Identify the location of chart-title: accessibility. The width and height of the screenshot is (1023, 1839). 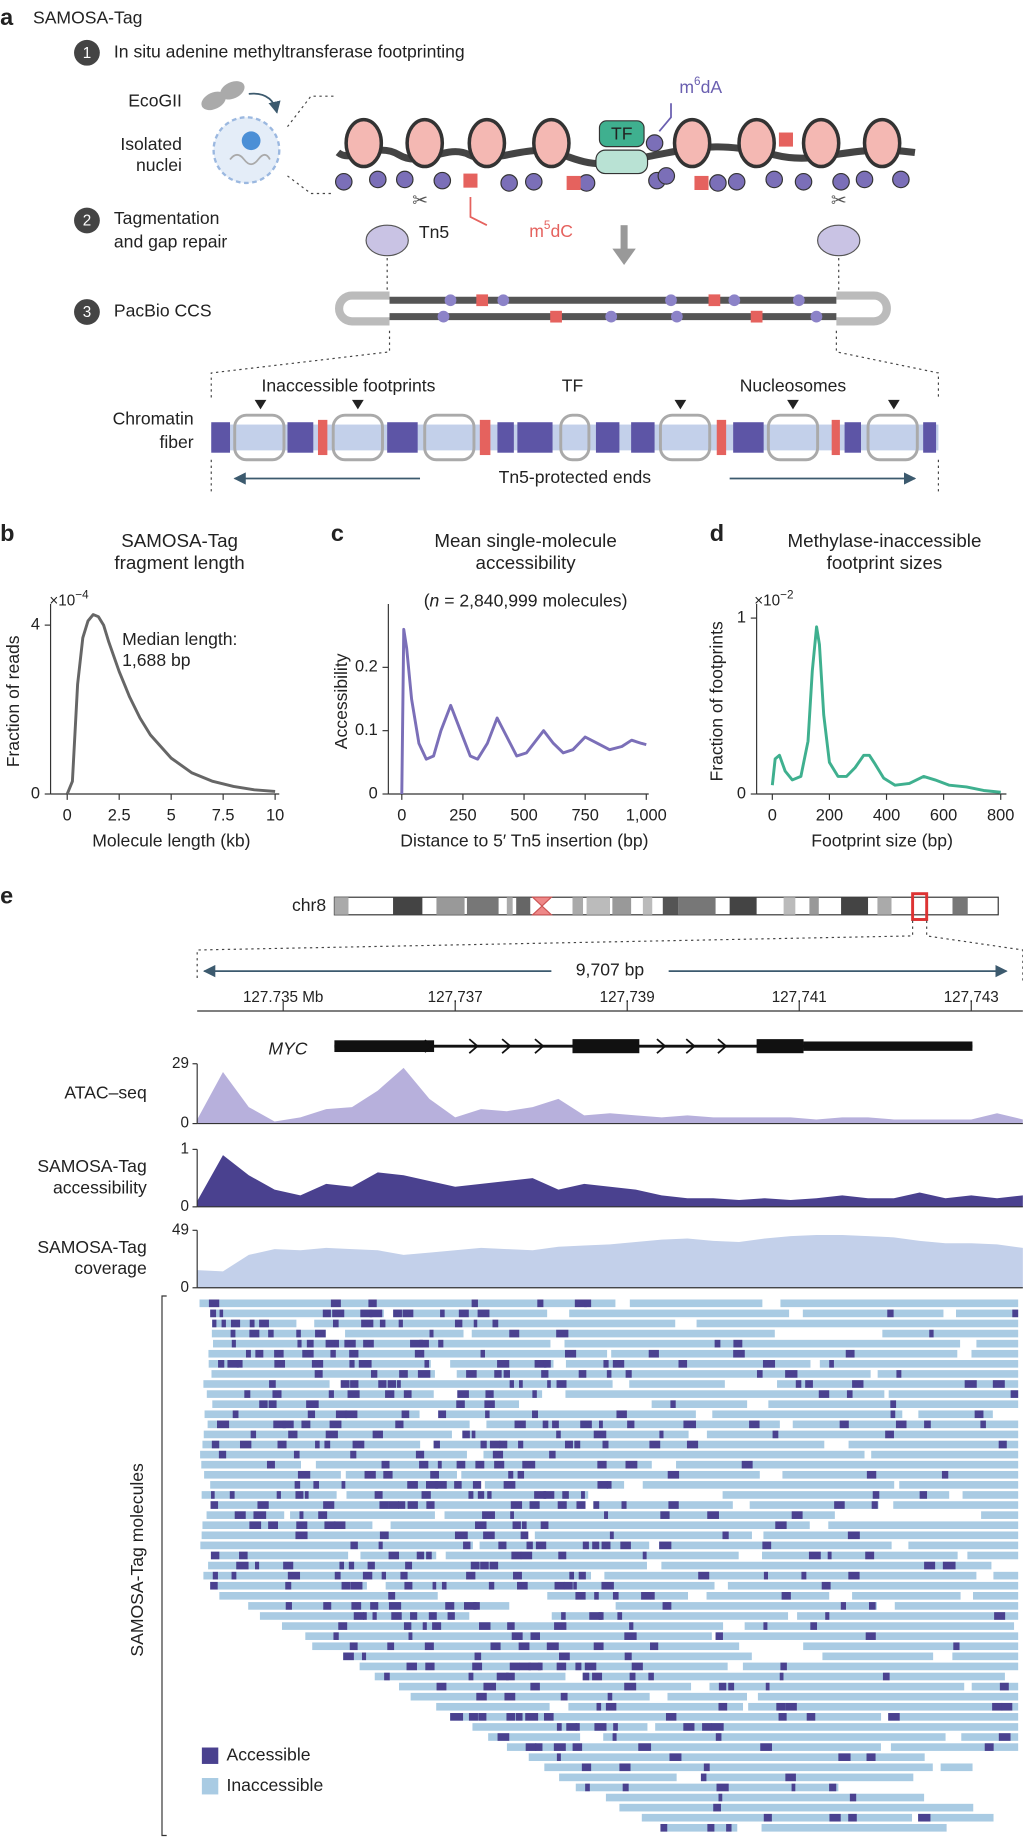
(526, 562).